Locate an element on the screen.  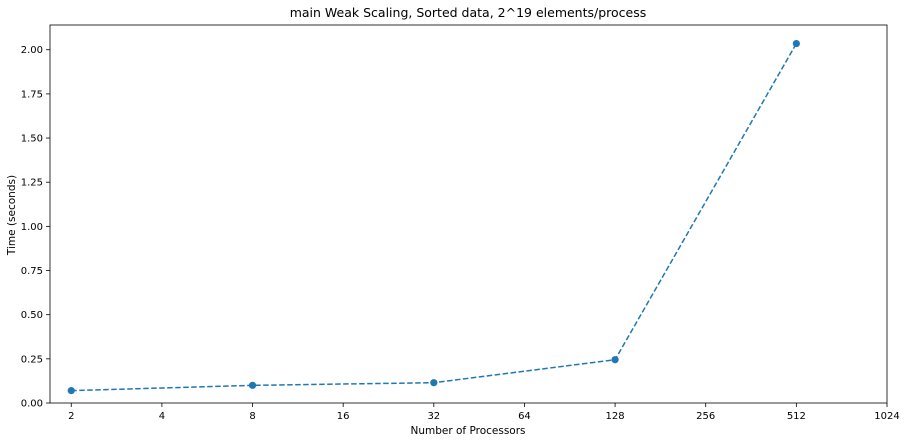
y-tick-label: 2.00 is located at coordinates (32, 50).